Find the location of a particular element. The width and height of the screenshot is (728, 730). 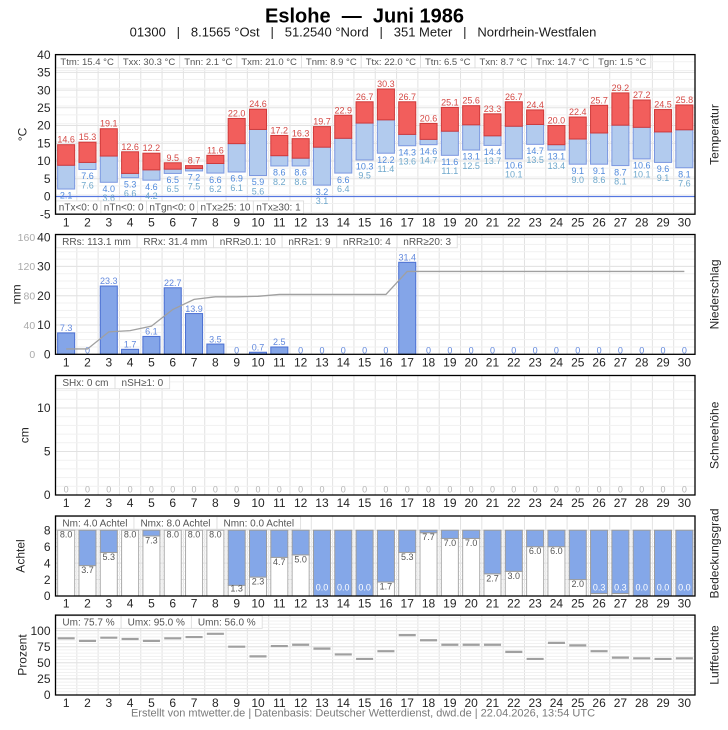

svg-text: 20.0 is located at coordinates (557, 121).